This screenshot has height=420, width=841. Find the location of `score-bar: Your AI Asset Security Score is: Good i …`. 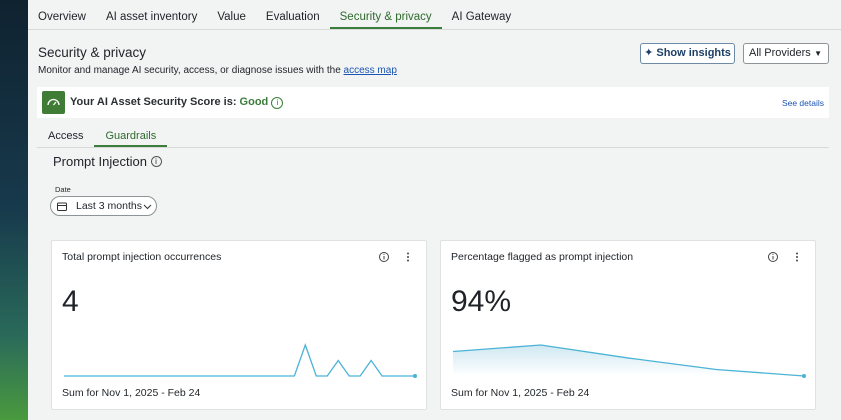

score-bar: Your AI Asset Security Score is: Good i … is located at coordinates (433, 102).